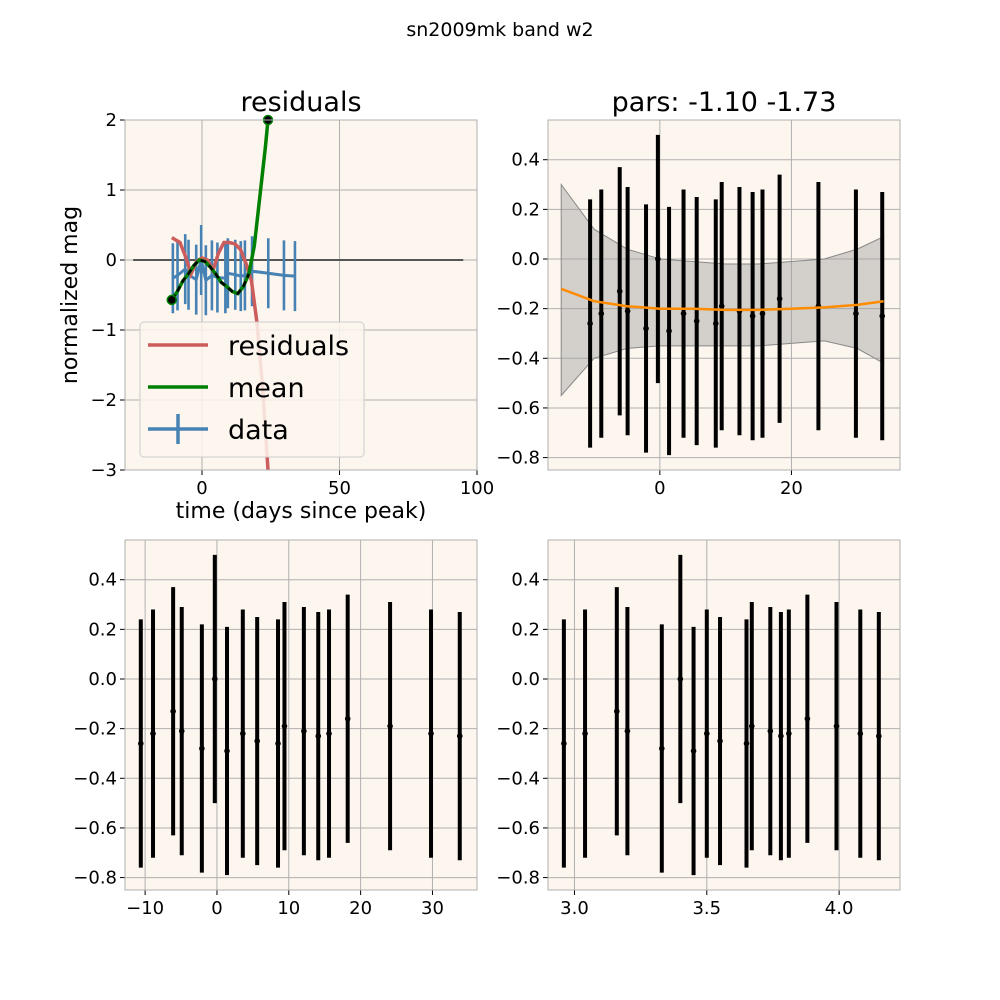  What do you see at coordinates (70, 295) in the screenshot?
I see `y-axis-label: normalized mag` at bounding box center [70, 295].